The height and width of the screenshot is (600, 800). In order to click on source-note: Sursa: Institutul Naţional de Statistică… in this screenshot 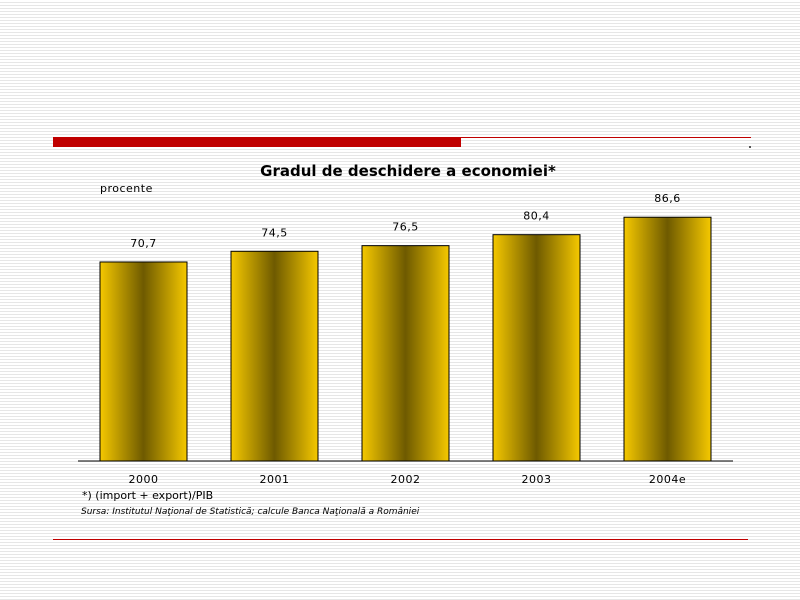, I will do `click(250, 512)`.